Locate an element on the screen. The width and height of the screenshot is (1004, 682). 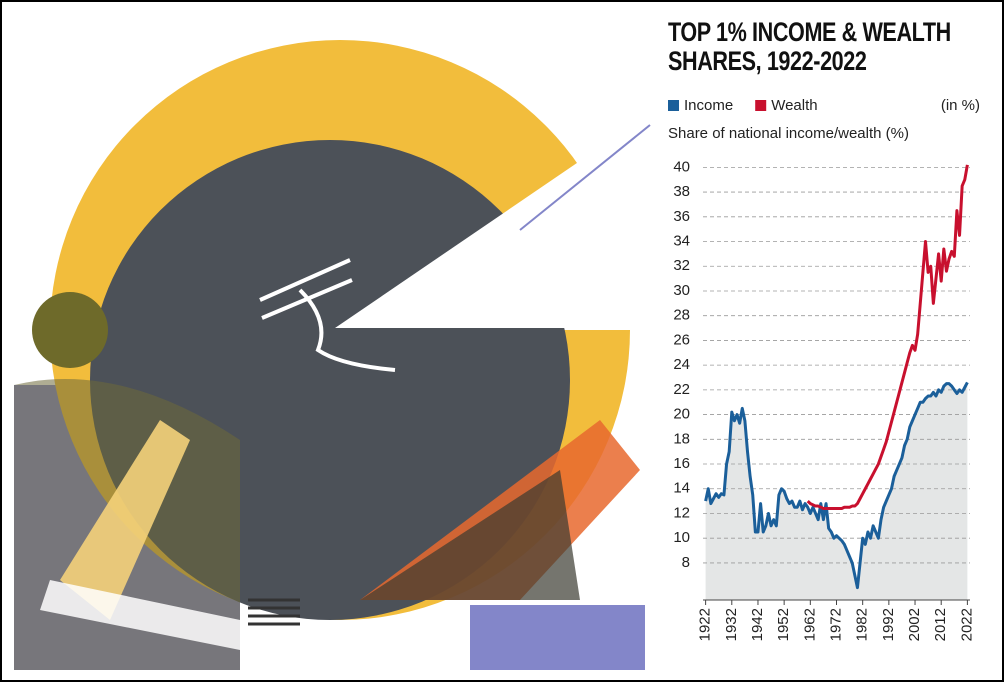
y-tick-label: 32 is located at coordinates (681, 265).